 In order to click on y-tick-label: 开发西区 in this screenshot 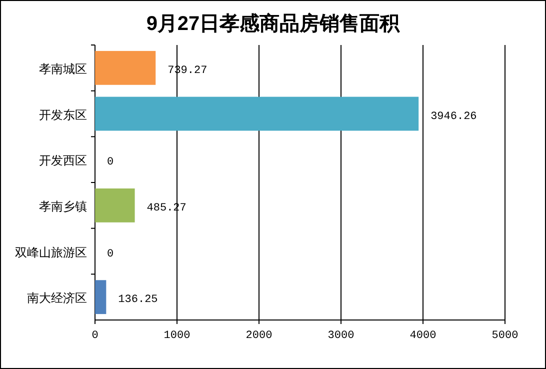, I will do `click(63, 161)`.